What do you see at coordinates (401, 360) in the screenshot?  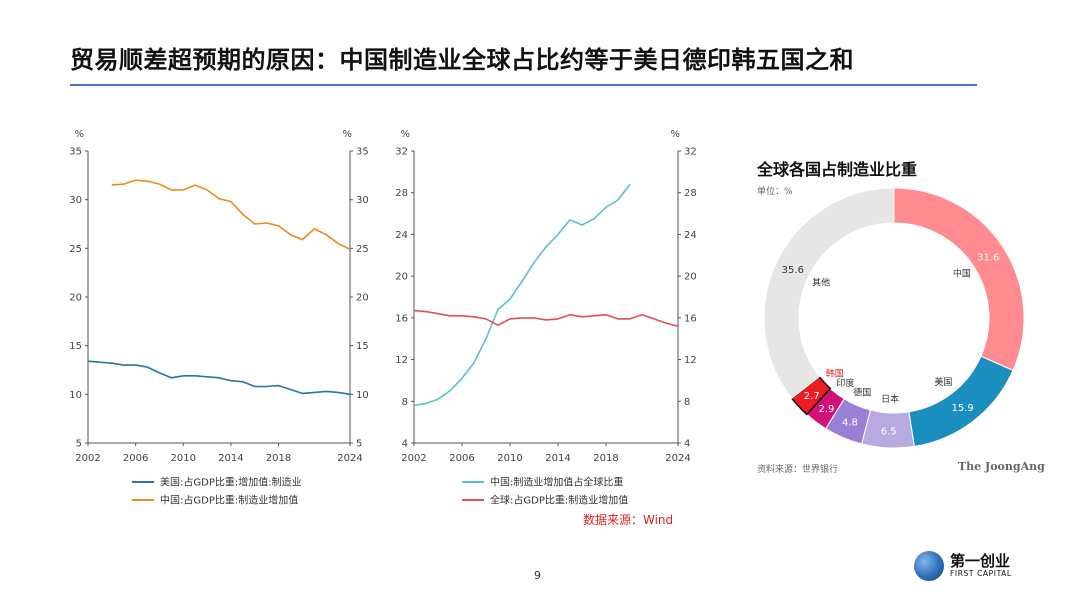 I see `left-tick-label: 12` at bounding box center [401, 360].